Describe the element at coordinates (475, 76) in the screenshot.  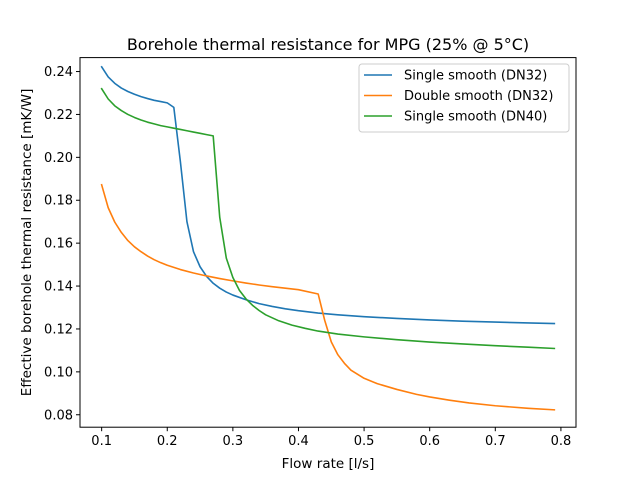
I see `legend-label-1: Single smooth (DN32)` at that location.